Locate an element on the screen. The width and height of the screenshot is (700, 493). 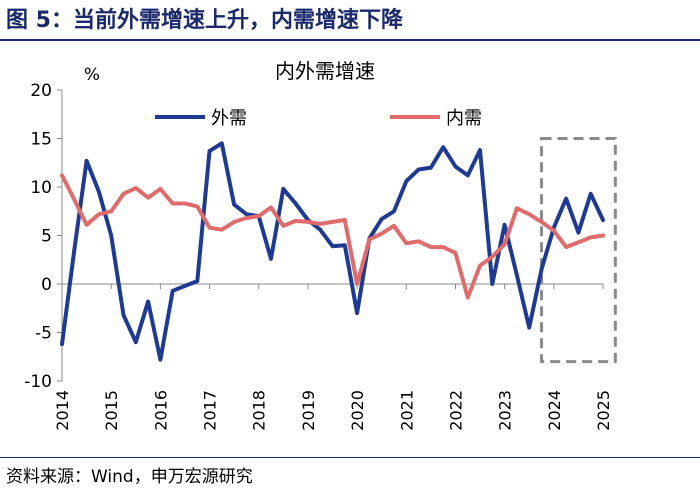
legend-label: 外需 is located at coordinates (229, 118).